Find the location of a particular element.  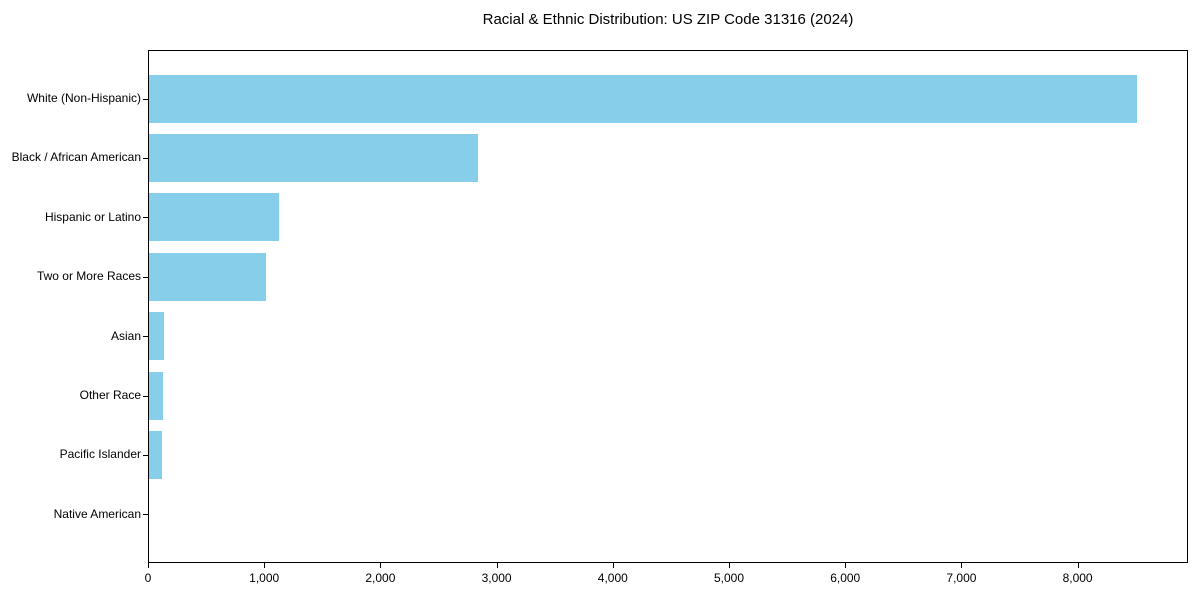

bar-other-race is located at coordinates (156, 395).